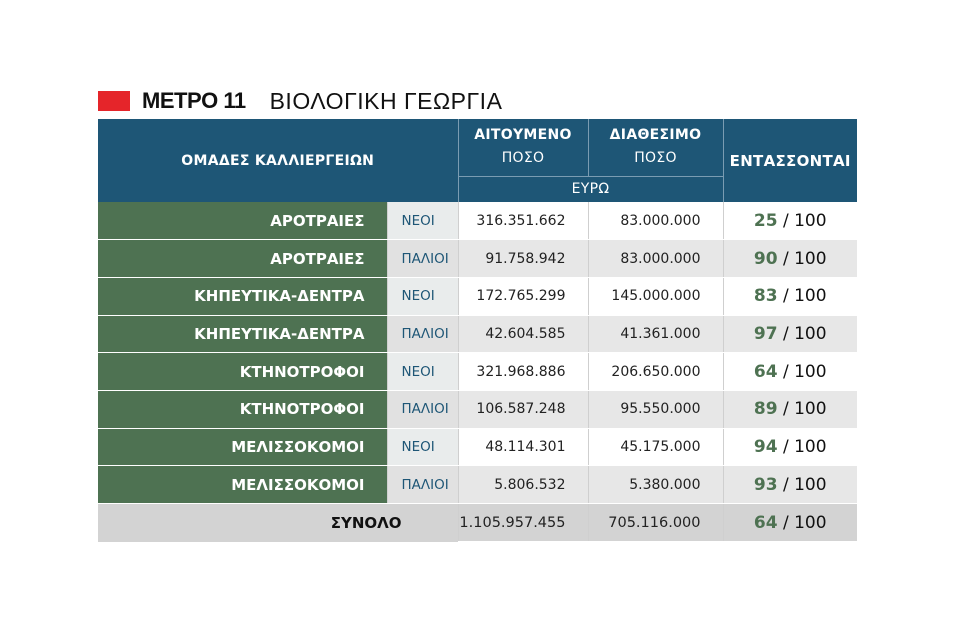  I want to click on included-value: 93, so click(765, 484).